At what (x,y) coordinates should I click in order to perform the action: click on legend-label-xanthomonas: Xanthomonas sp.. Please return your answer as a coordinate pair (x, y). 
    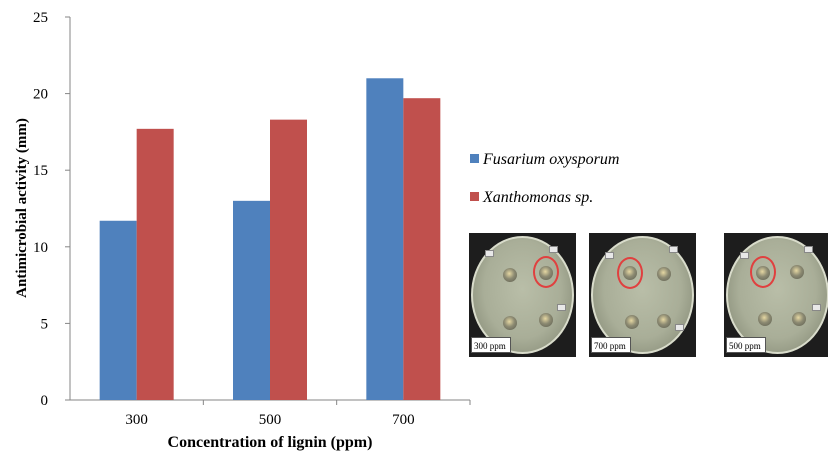
    Looking at the image, I should click on (538, 197).